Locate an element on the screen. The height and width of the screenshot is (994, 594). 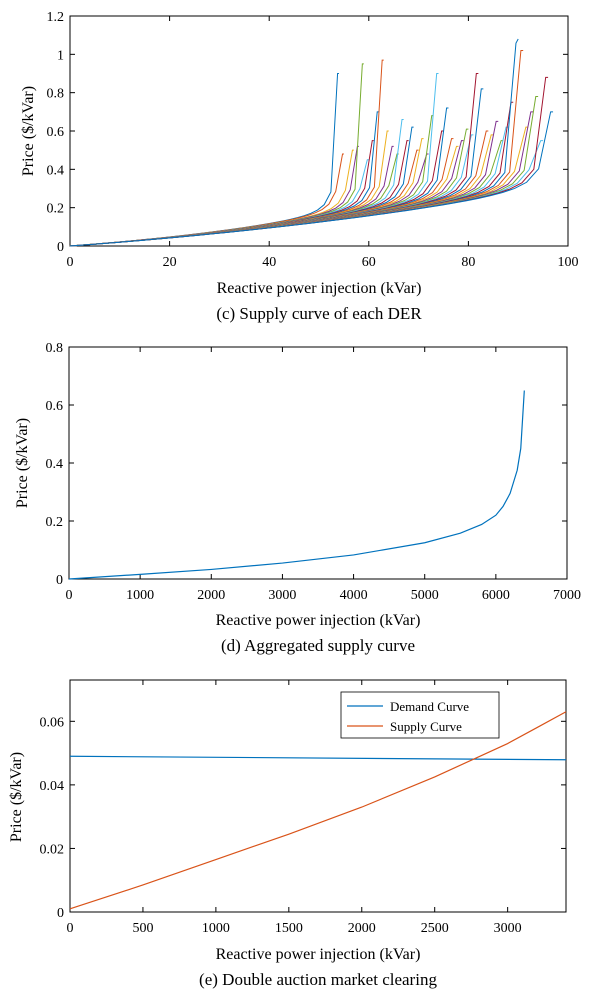
y-tick-label: 0.04 is located at coordinates (52, 786).